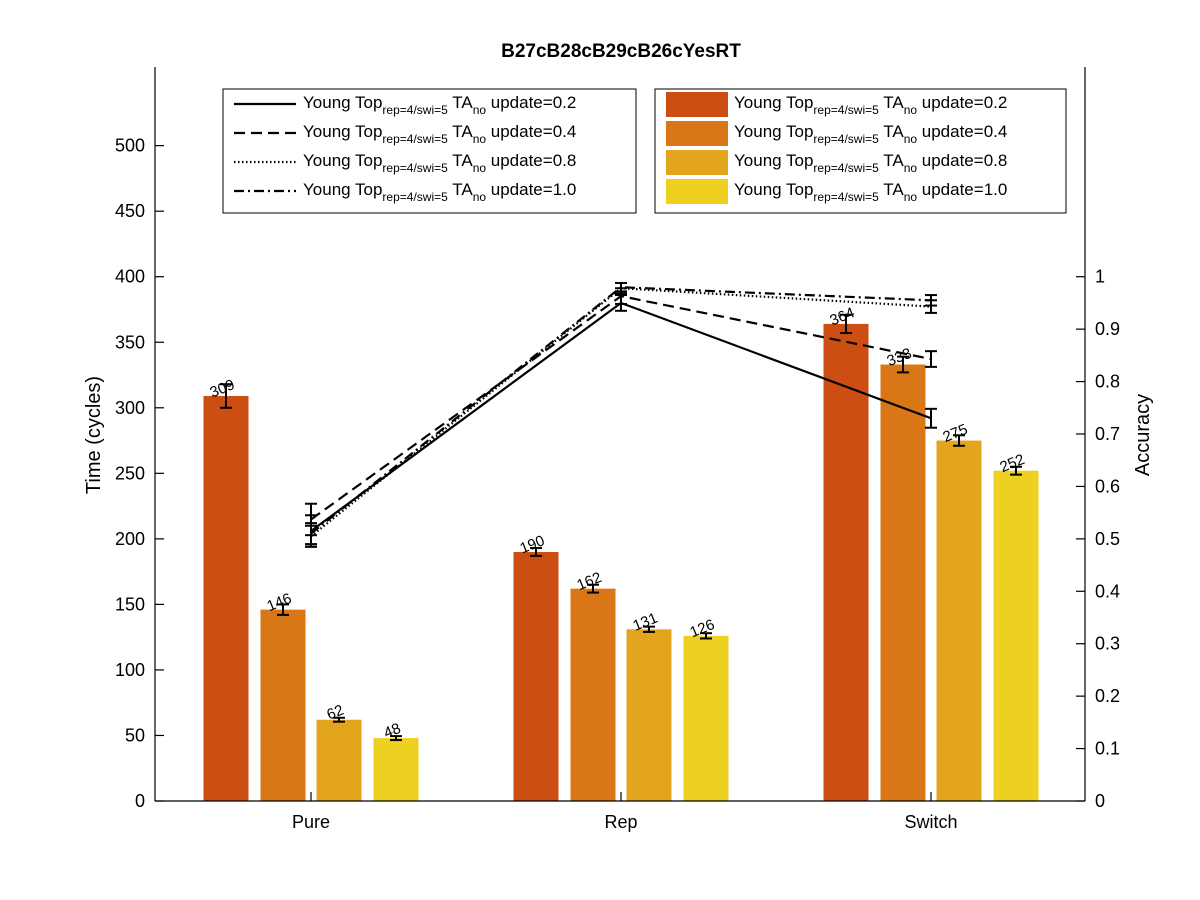 The image size is (1200, 900). I want to click on legend-line-label-1: Young Toprep=4/swi=5 TAno update=0.4, so click(439, 134).